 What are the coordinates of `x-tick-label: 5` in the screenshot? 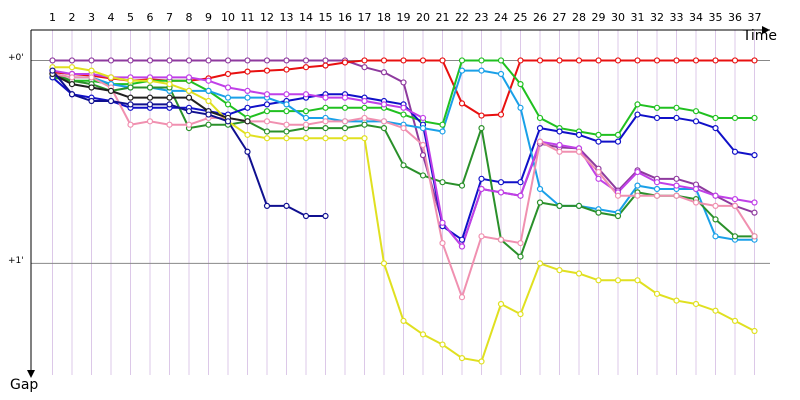 It's located at (130, 17).